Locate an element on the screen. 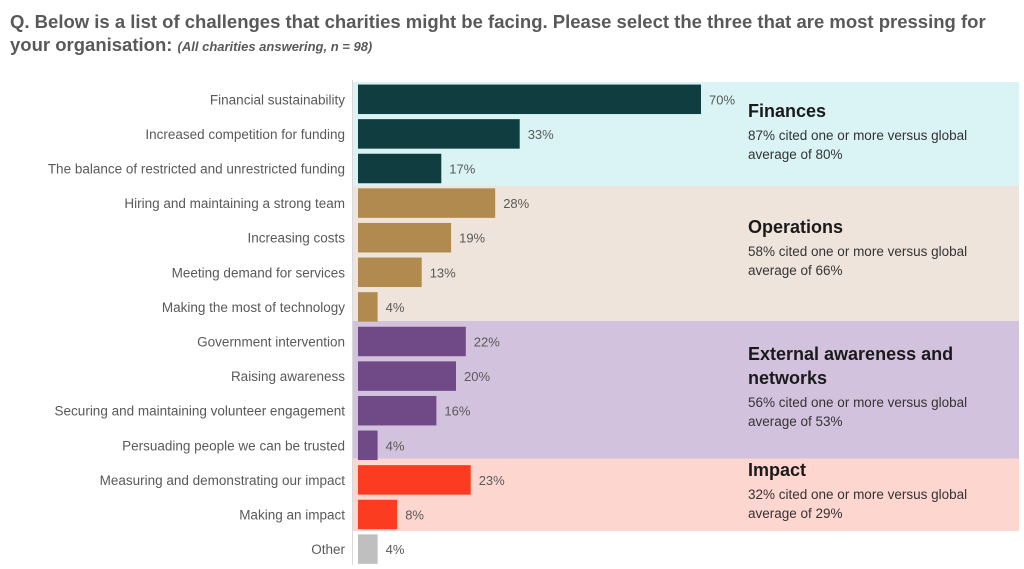  value-label-government-intervention: 22% is located at coordinates (487, 342).